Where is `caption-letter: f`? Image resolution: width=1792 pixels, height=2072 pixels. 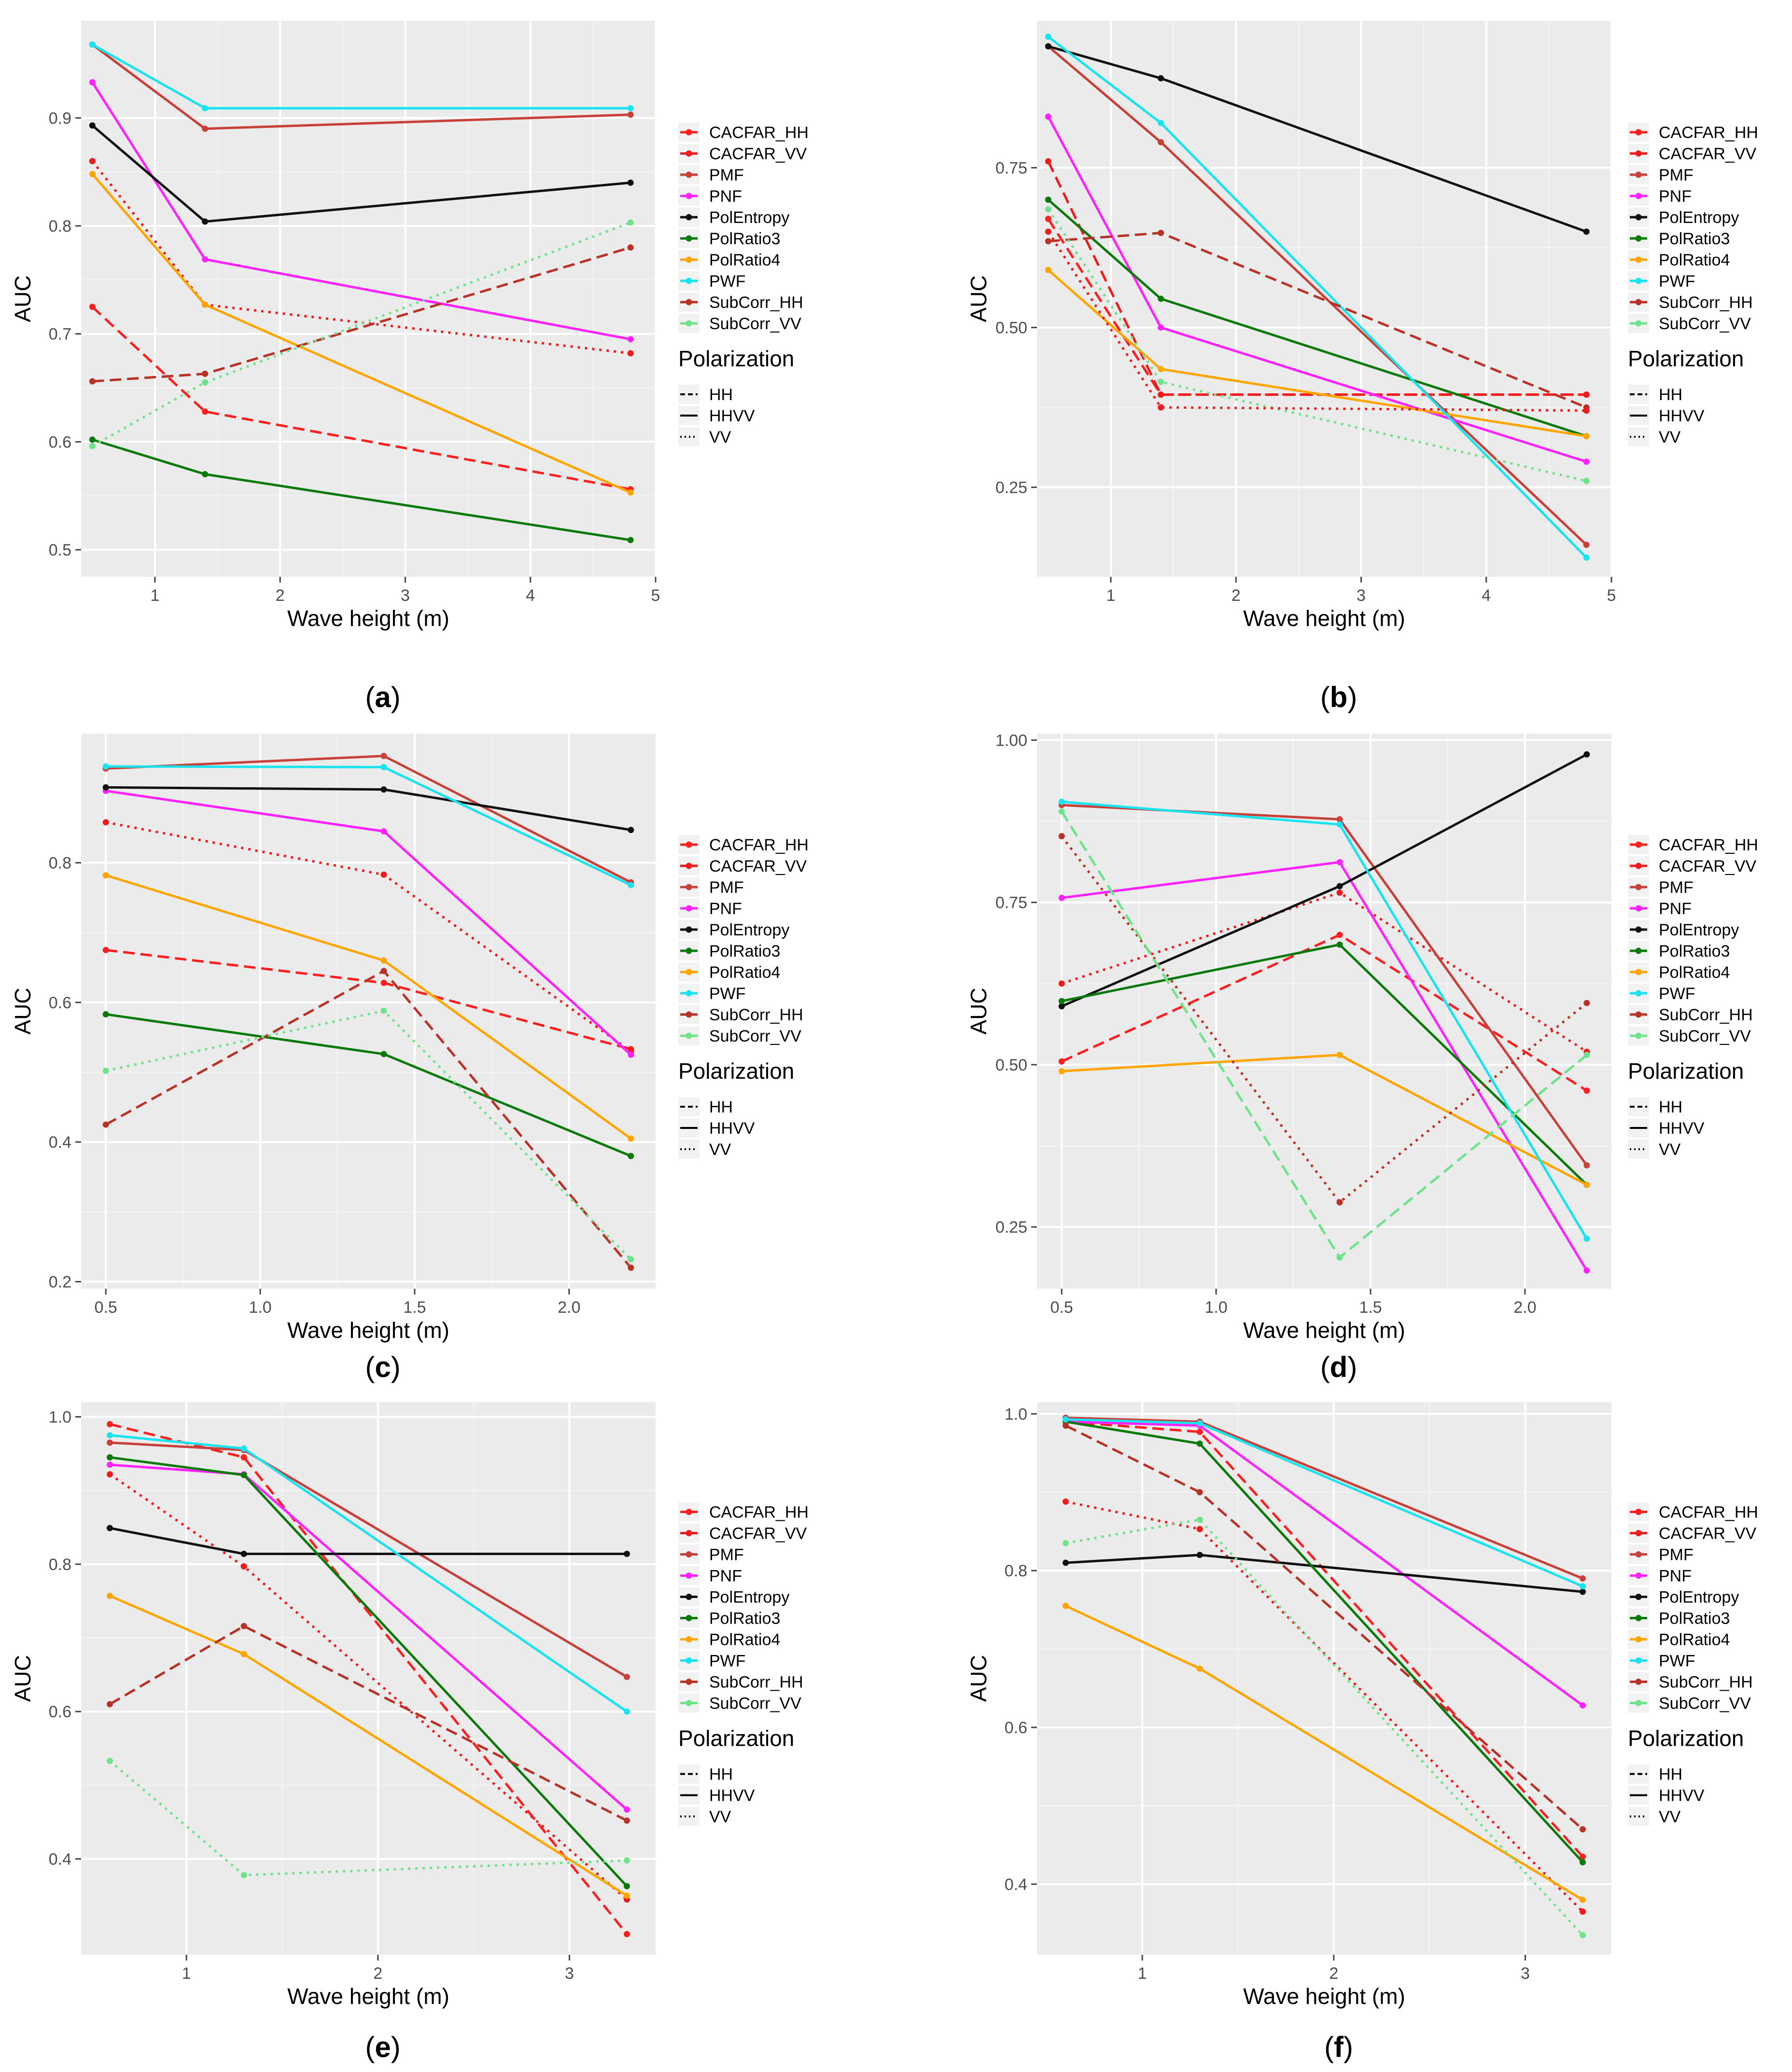 caption-letter: f is located at coordinates (1339, 2047).